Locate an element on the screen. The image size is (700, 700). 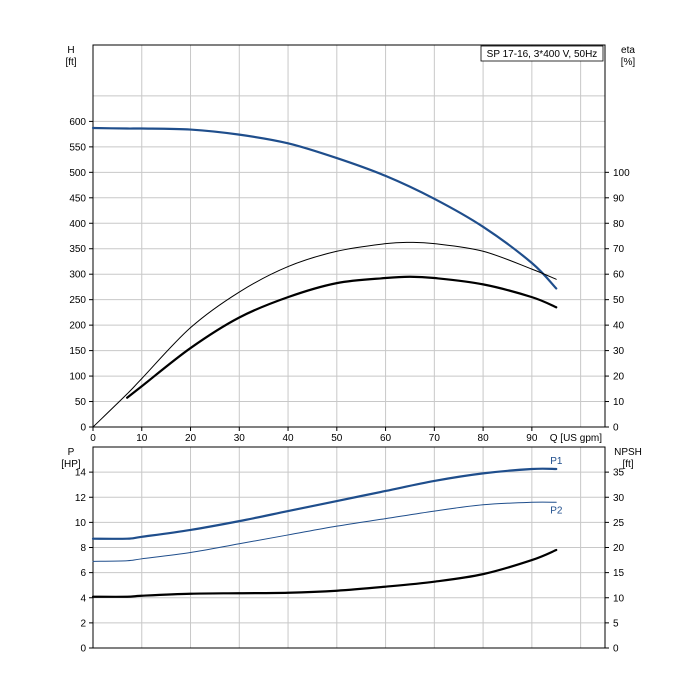
top-right-tick-label-80: 80 is located at coordinates (619, 224).